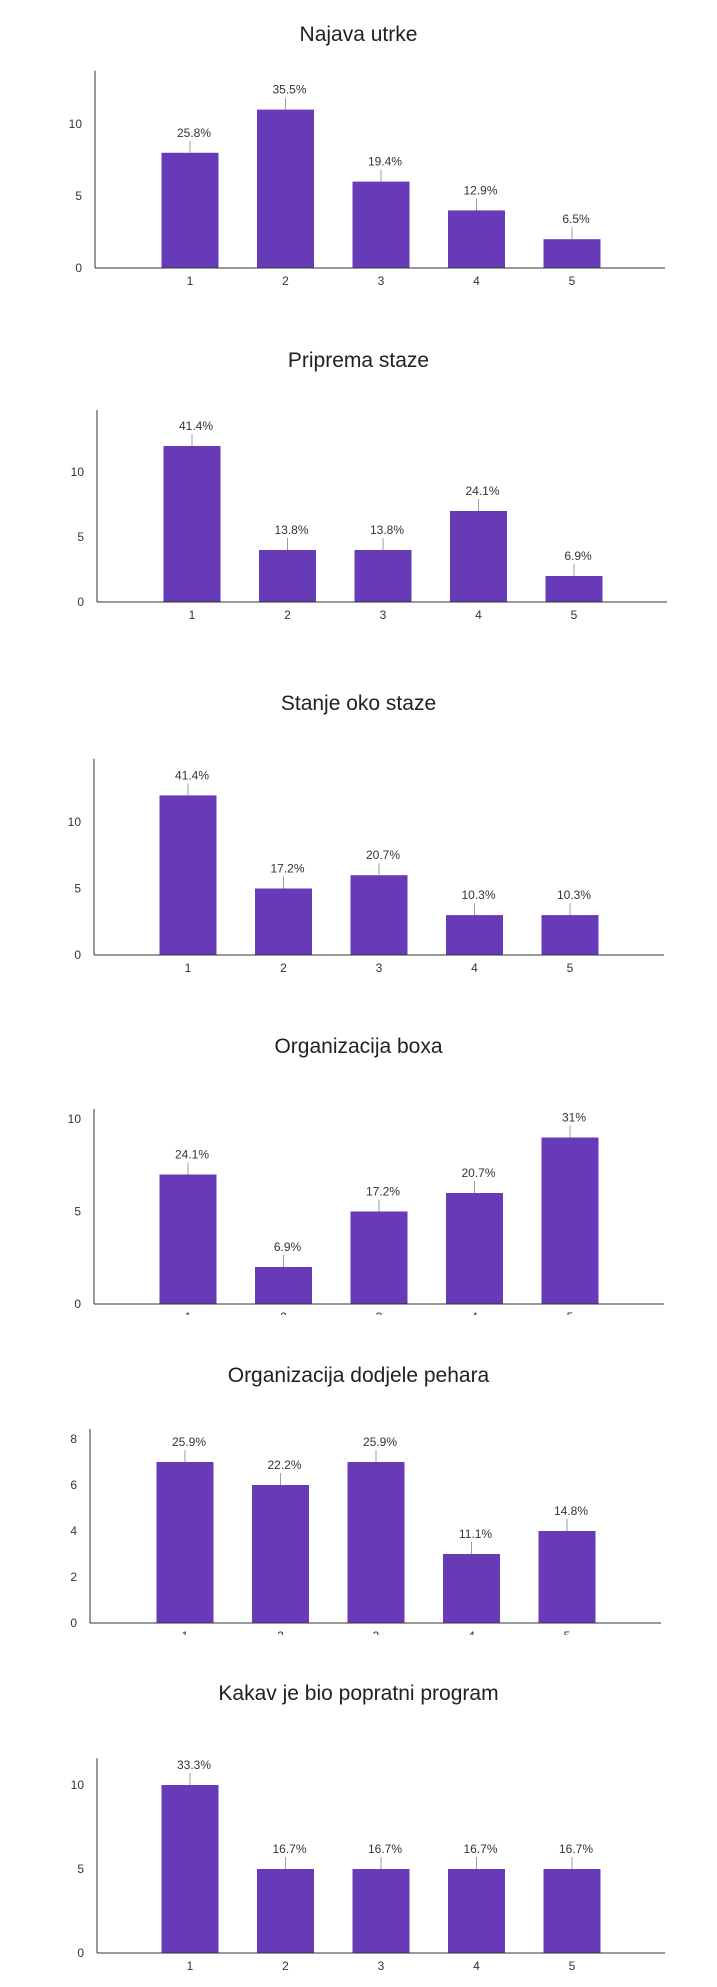 This screenshot has width=717, height=1987. What do you see at coordinates (192, 1155) in the screenshot?
I see `data-label: 24.1%` at bounding box center [192, 1155].